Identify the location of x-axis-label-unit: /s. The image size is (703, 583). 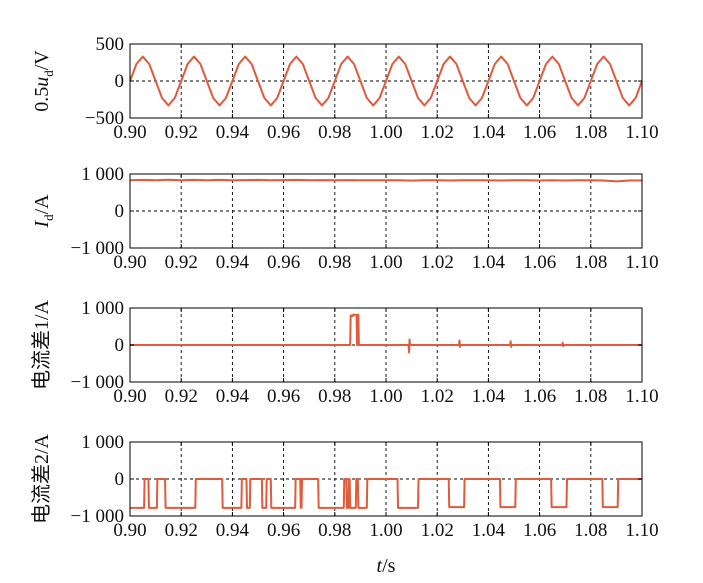
(389, 566).